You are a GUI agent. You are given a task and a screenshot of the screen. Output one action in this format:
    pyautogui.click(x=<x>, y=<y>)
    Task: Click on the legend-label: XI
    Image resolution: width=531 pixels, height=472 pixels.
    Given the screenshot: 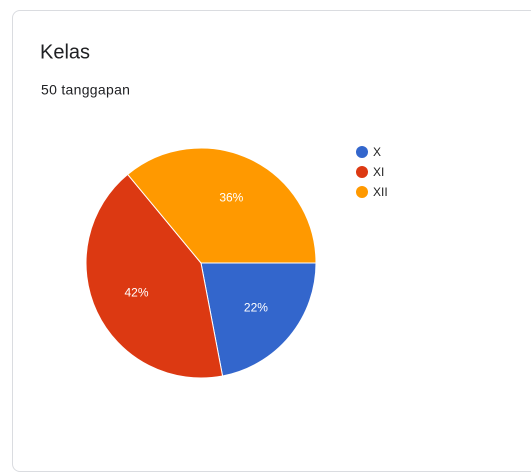 What is the action you would take?
    pyautogui.click(x=378, y=172)
    